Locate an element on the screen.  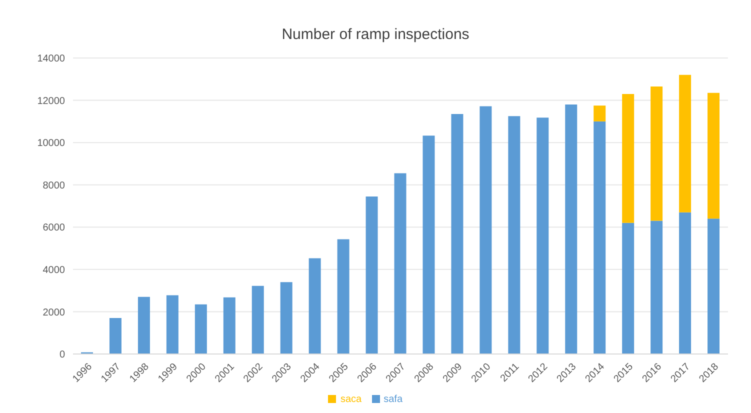
legend-label: saca is located at coordinates (351, 399).